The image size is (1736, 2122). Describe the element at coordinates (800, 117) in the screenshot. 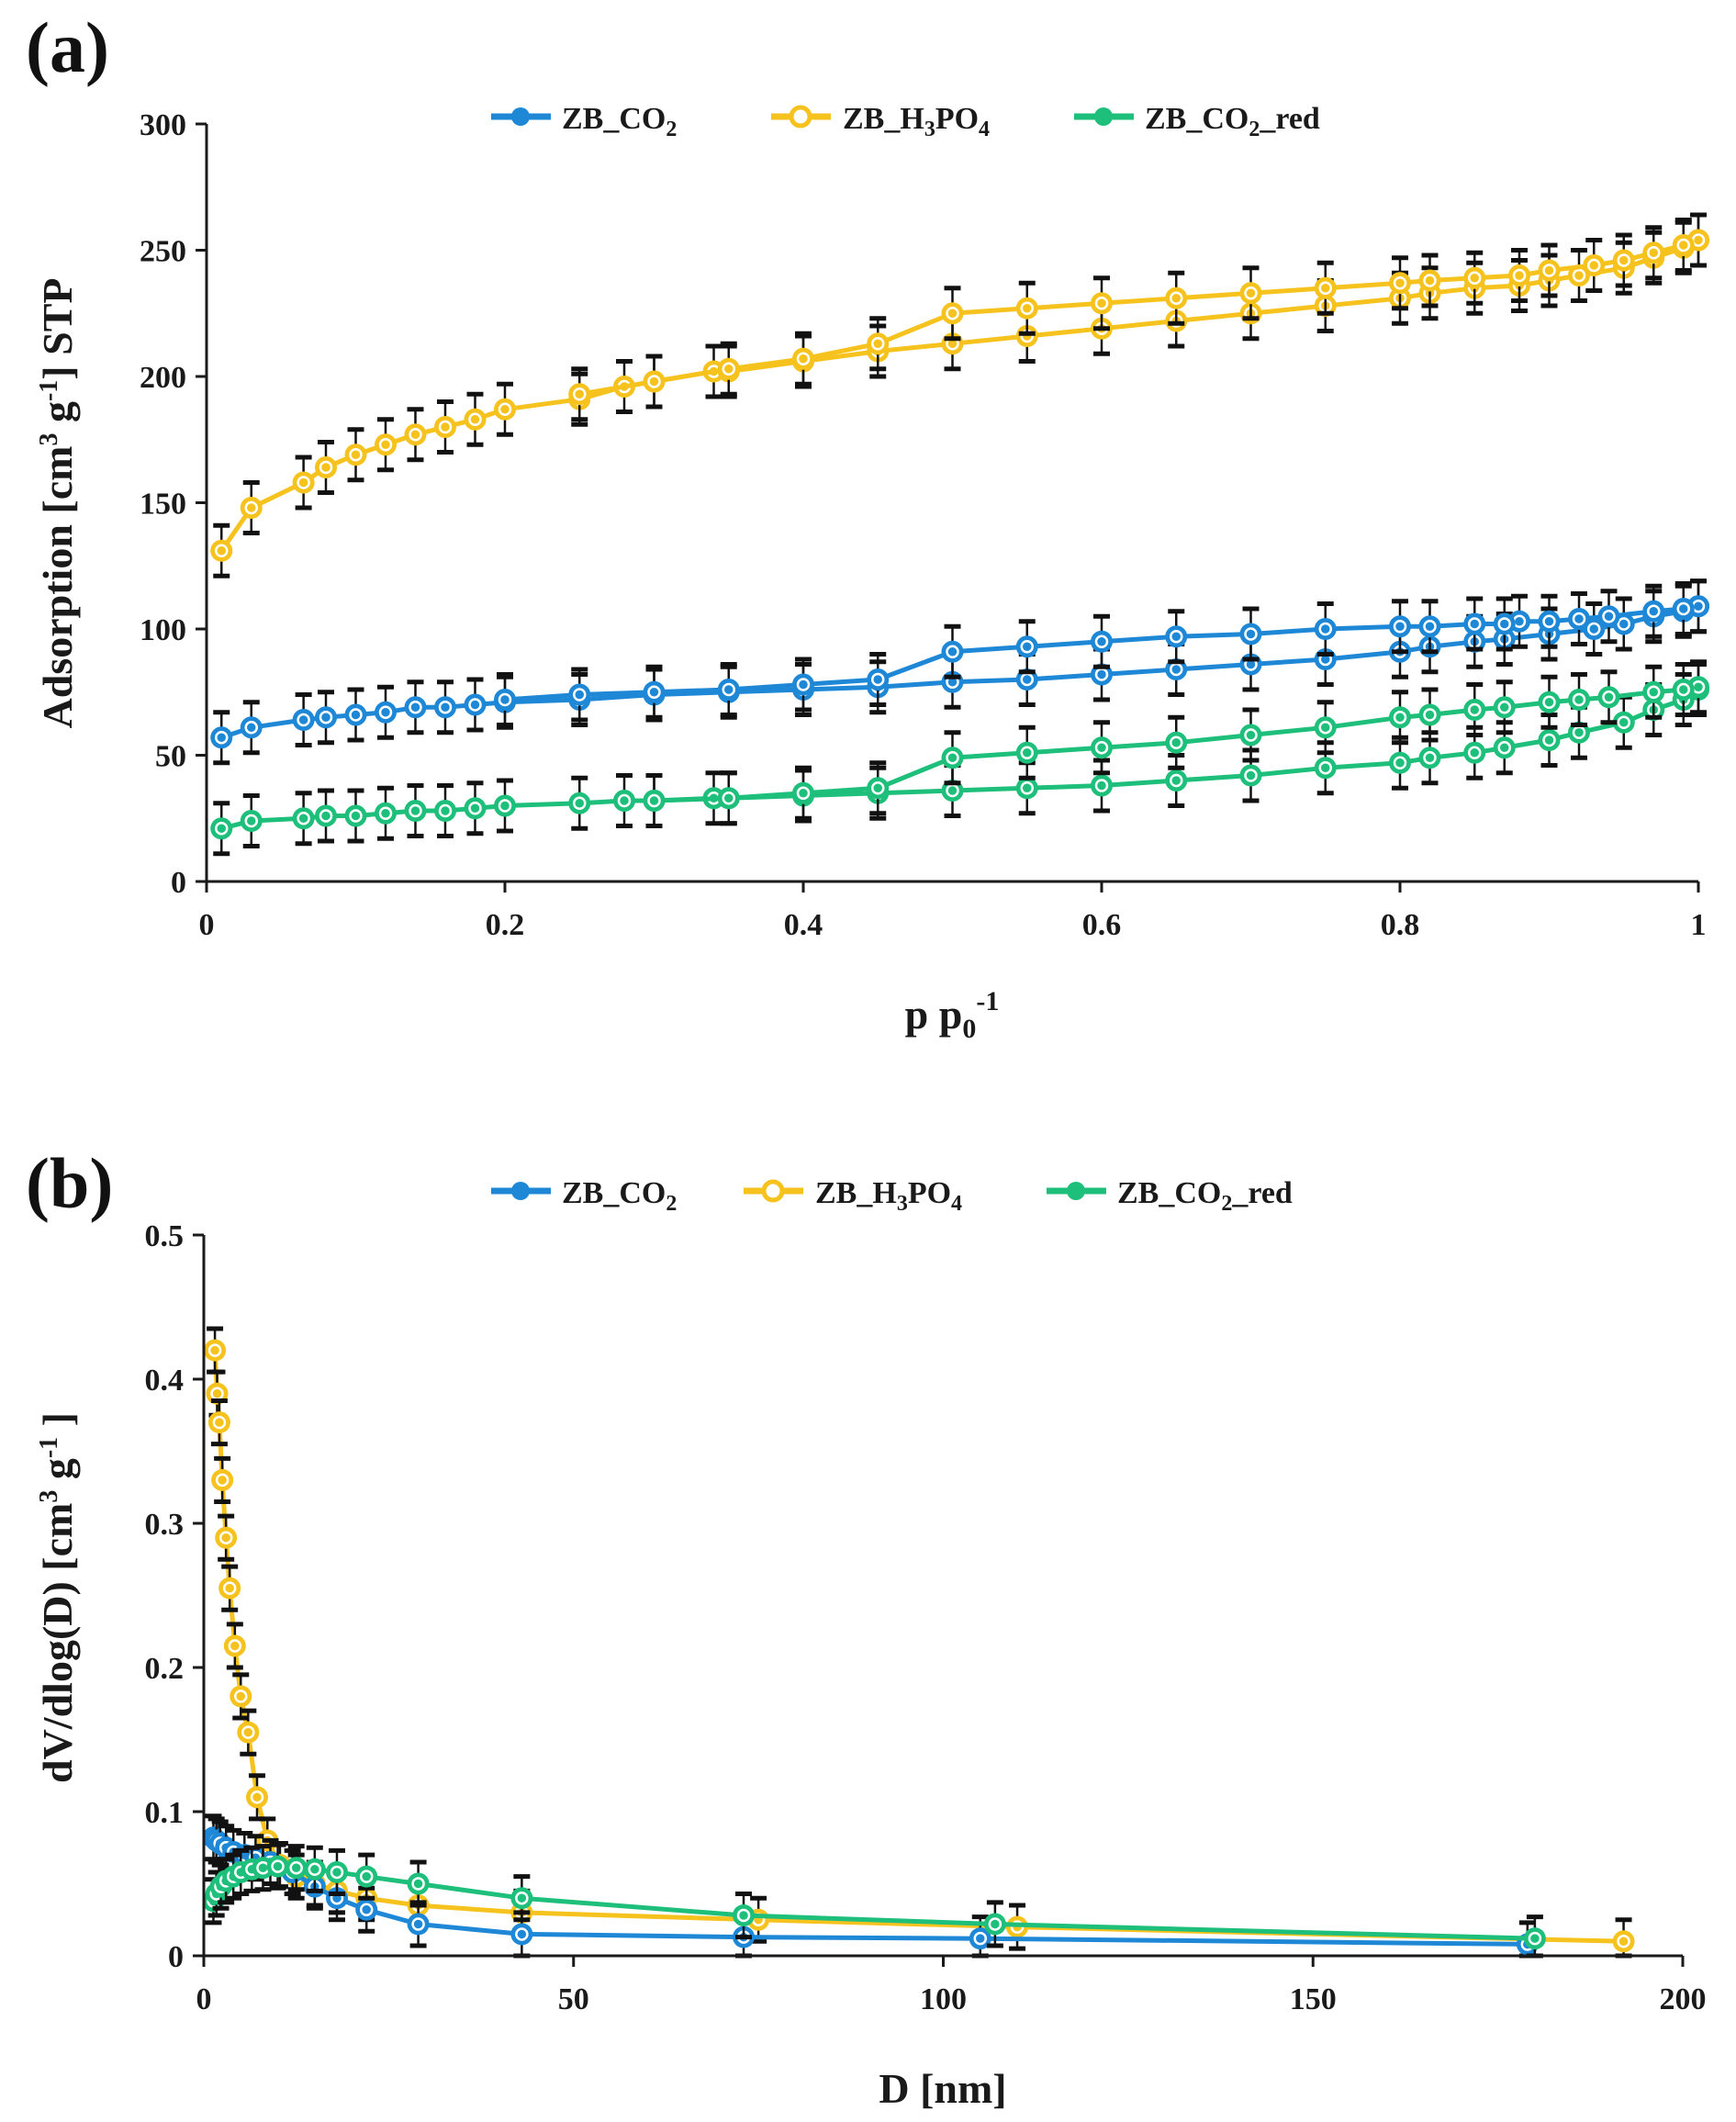

I see `legend-a-marker-zb-h3po4` at that location.